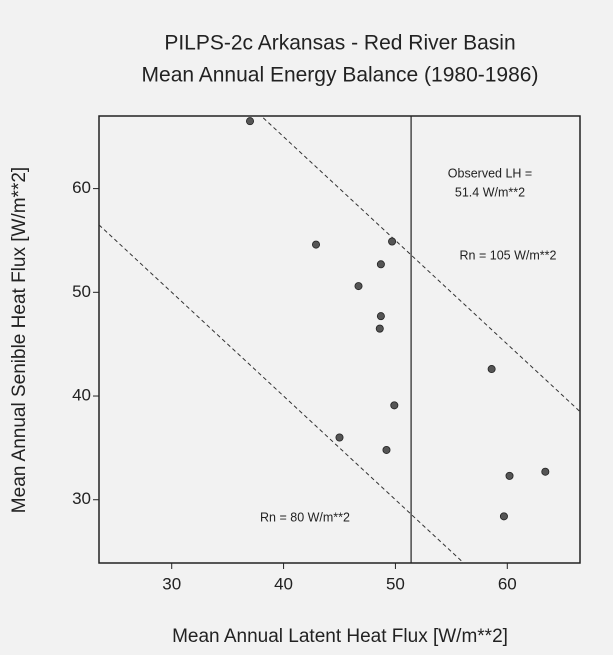  I want to click on annotation: Rn = 80 W/m**2, so click(305, 517).